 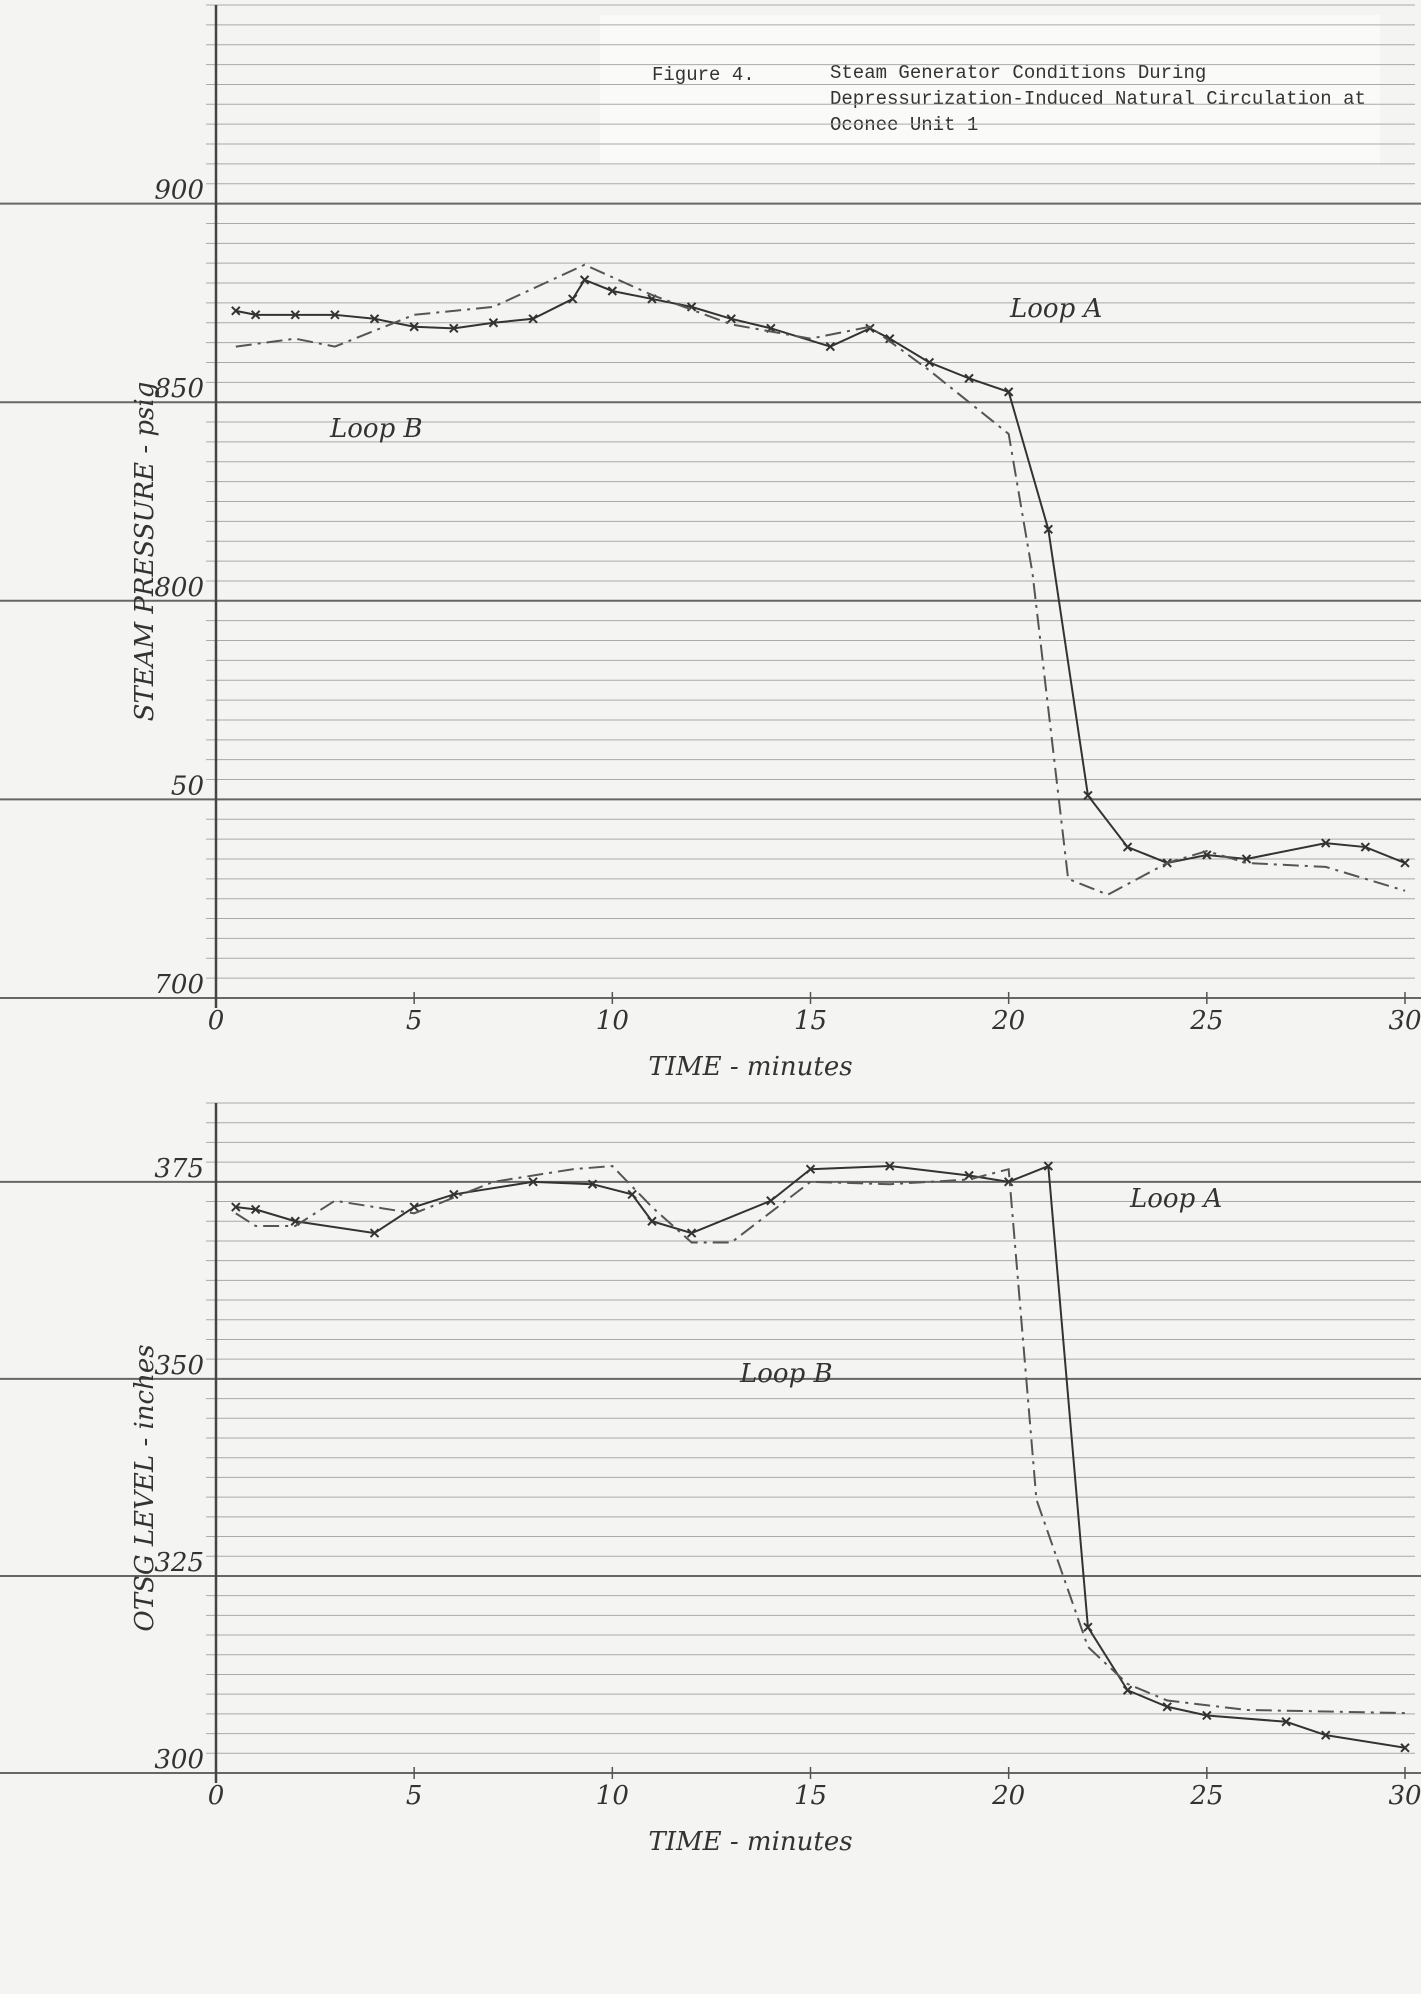 I want to click on y-tick-label: 800, so click(x=179, y=588).